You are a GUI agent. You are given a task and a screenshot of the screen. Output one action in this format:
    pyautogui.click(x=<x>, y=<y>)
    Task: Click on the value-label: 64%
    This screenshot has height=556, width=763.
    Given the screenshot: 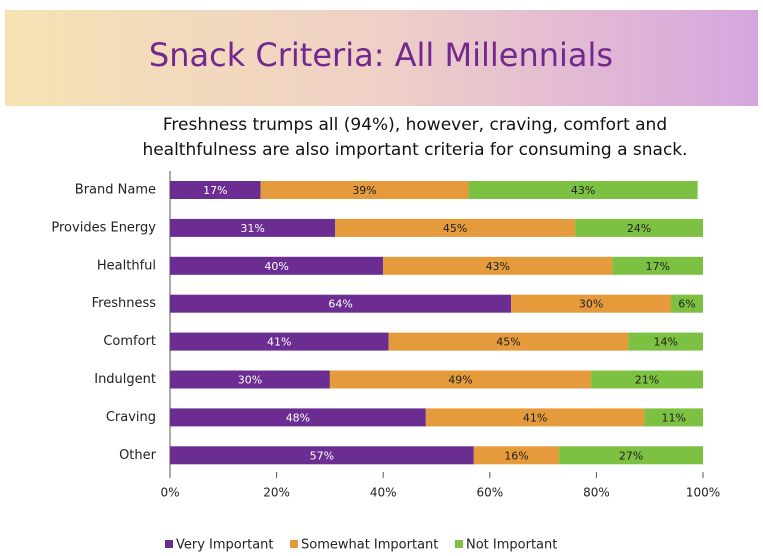 What is the action you would take?
    pyautogui.click(x=340, y=304)
    